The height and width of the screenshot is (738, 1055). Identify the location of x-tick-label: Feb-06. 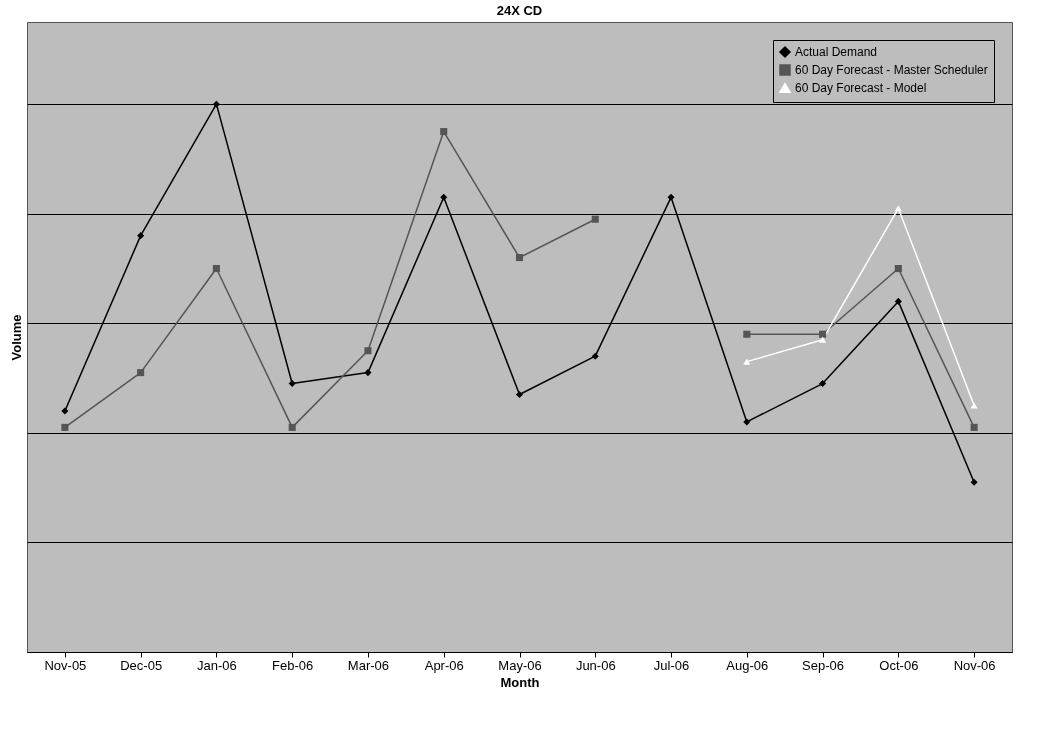
(293, 665).